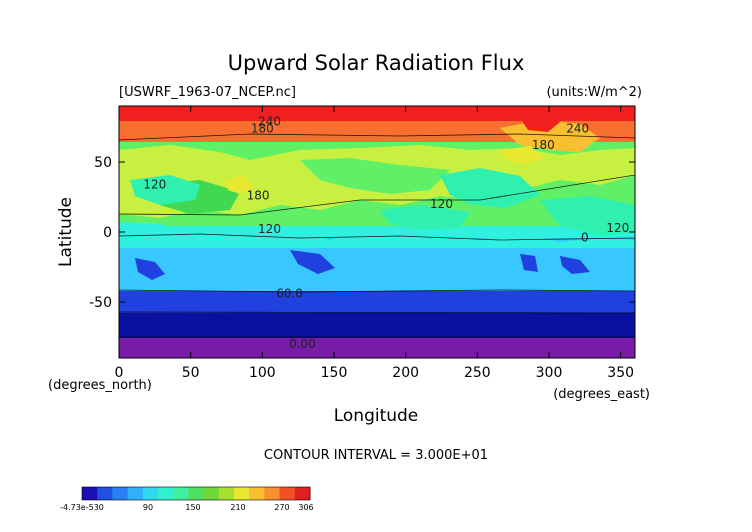 Image resolution: width=752 pixels, height=532 pixels. Describe the element at coordinates (191, 373) in the screenshot. I see `x-tick-label: 50` at that location.